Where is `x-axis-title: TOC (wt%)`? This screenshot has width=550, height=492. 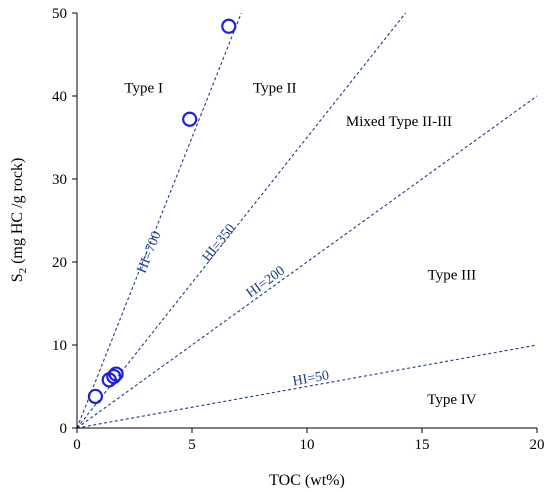 x-axis-title: TOC (wt%) is located at coordinates (307, 480).